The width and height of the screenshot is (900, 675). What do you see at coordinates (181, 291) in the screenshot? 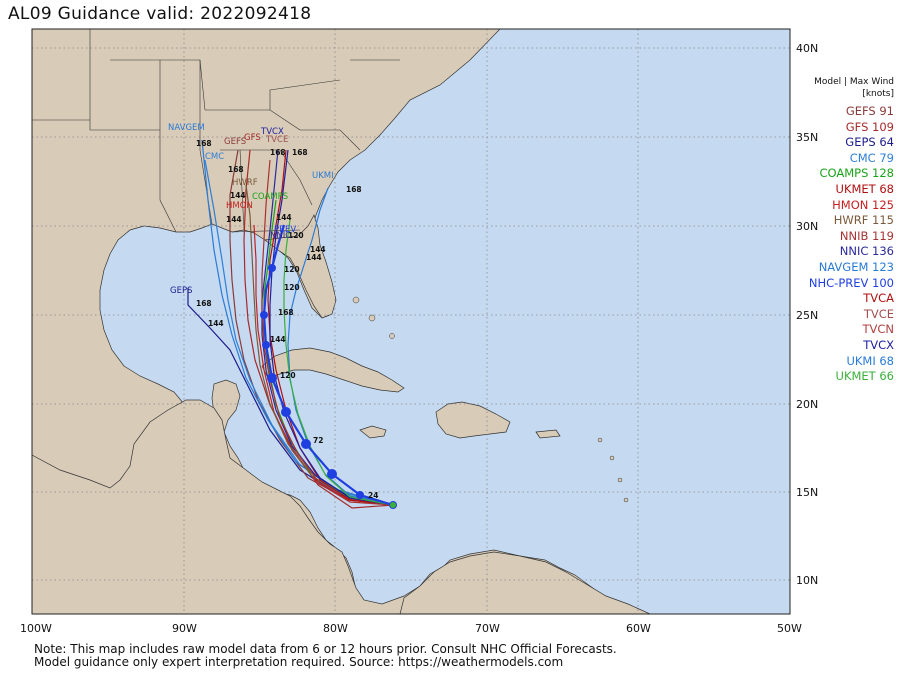
I see `map-label-geps: GEPS` at bounding box center [181, 291].